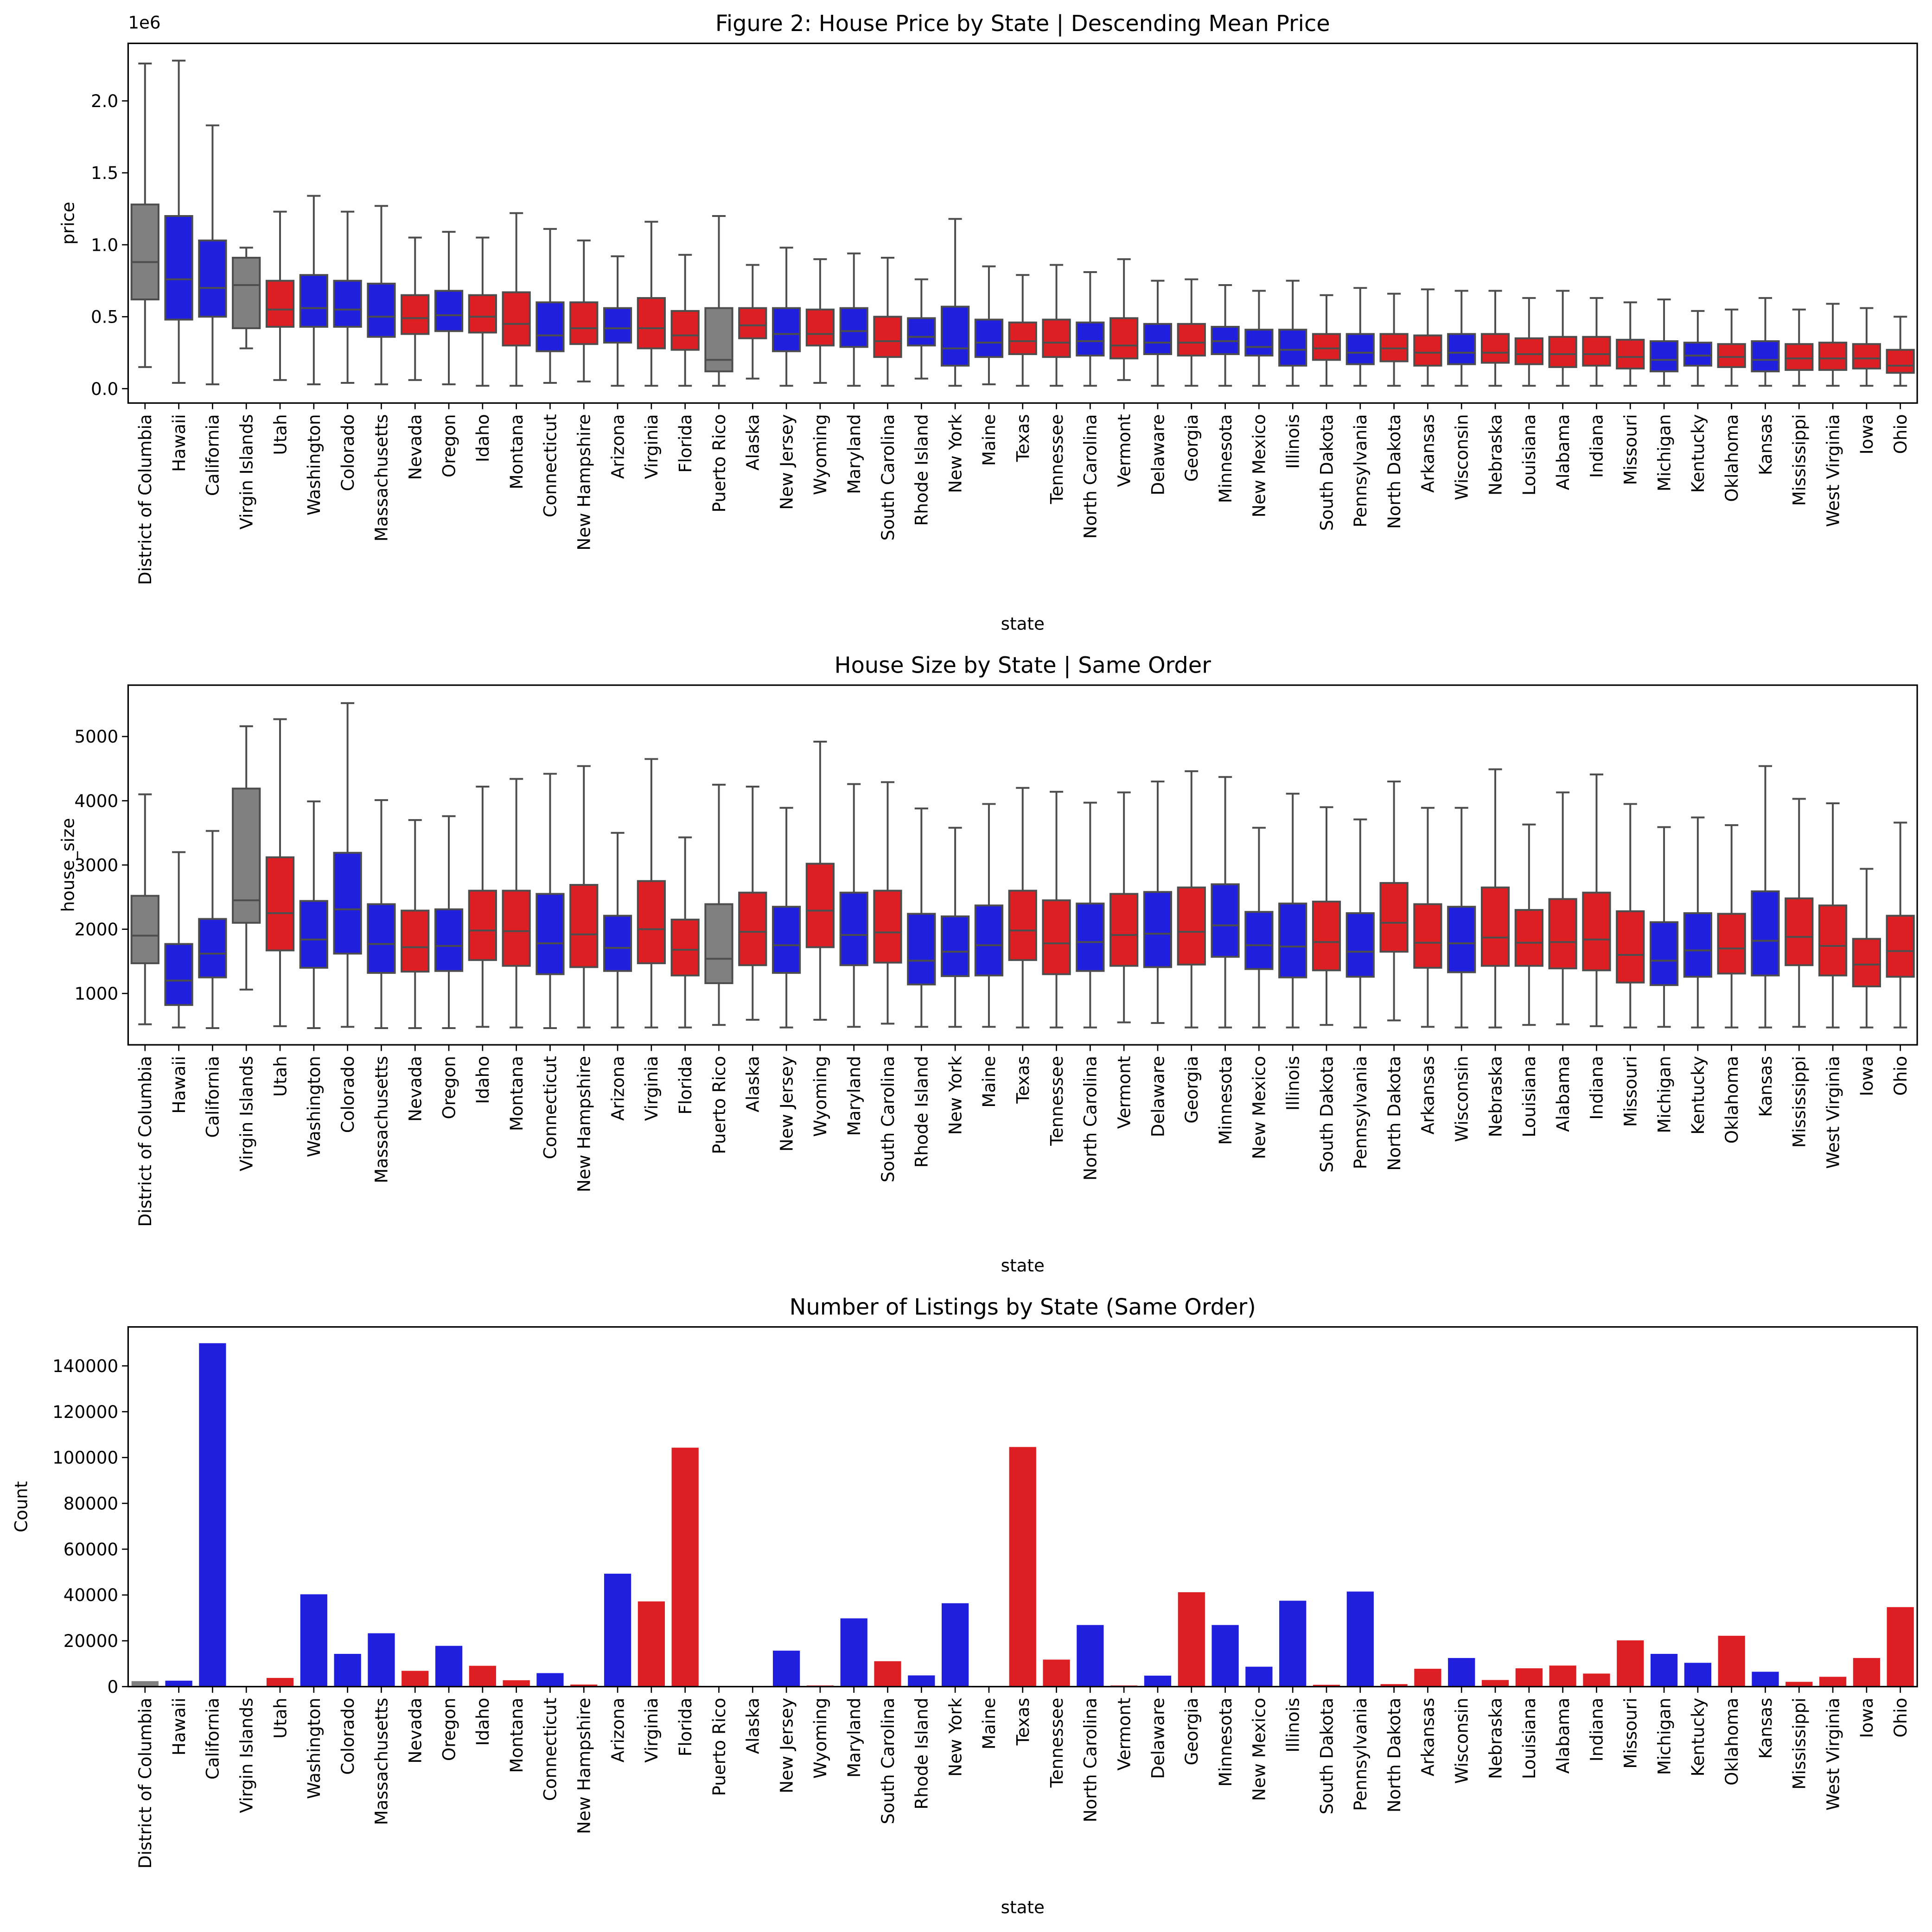 This screenshot has width=1932, height=1932. What do you see at coordinates (1023, 1080) in the screenshot?
I see `x-tick-label: Texas` at bounding box center [1023, 1080].